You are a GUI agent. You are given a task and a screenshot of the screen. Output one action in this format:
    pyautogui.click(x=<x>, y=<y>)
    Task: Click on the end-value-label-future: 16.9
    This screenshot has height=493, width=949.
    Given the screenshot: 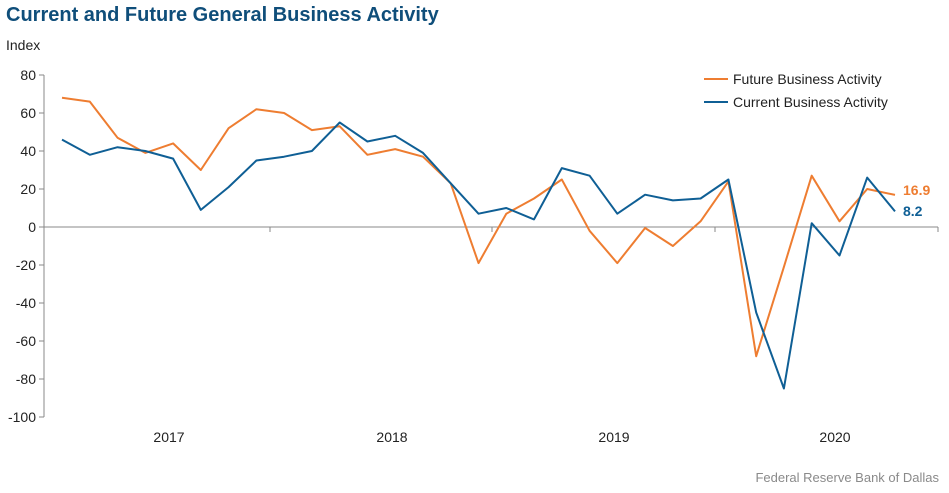 What is the action you would take?
    pyautogui.click(x=916, y=190)
    